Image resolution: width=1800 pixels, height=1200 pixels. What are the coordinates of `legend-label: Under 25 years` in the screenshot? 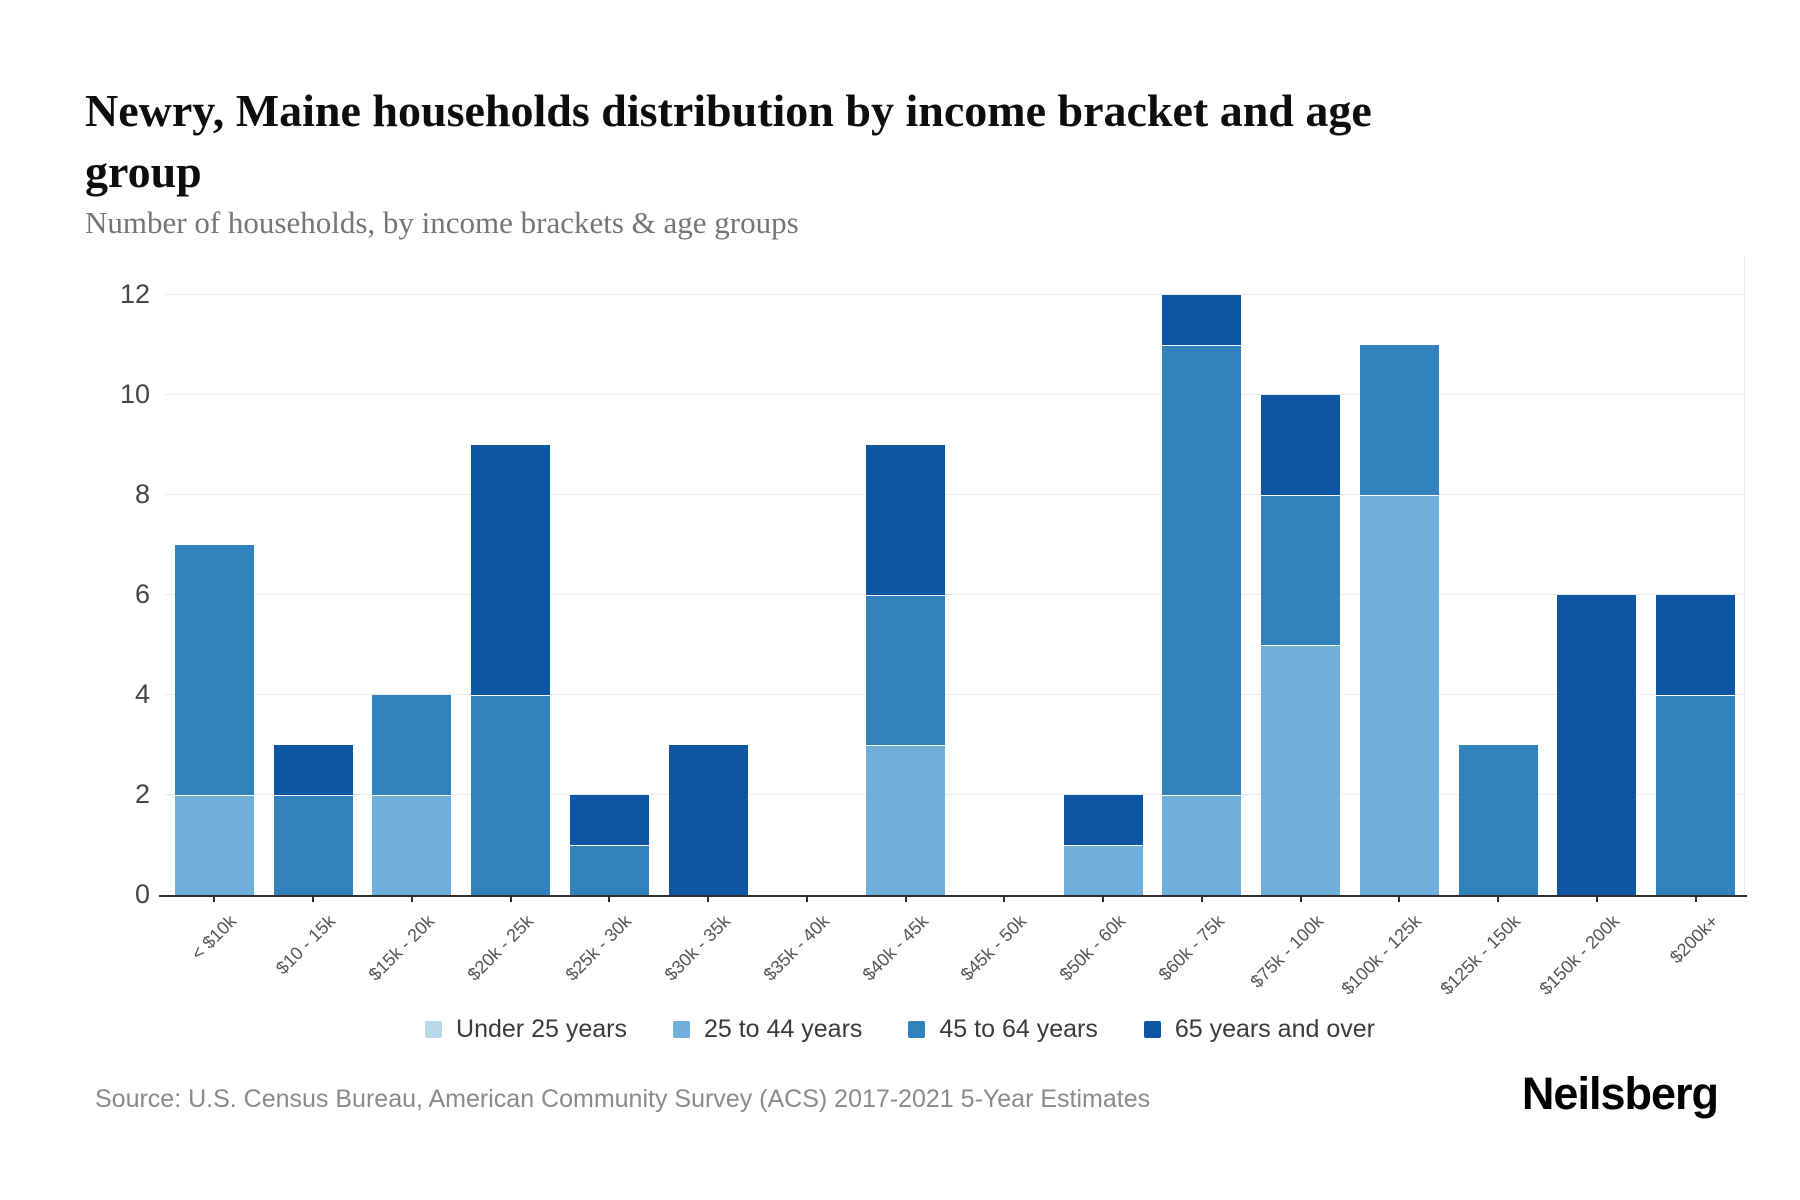 It's located at (541, 1029).